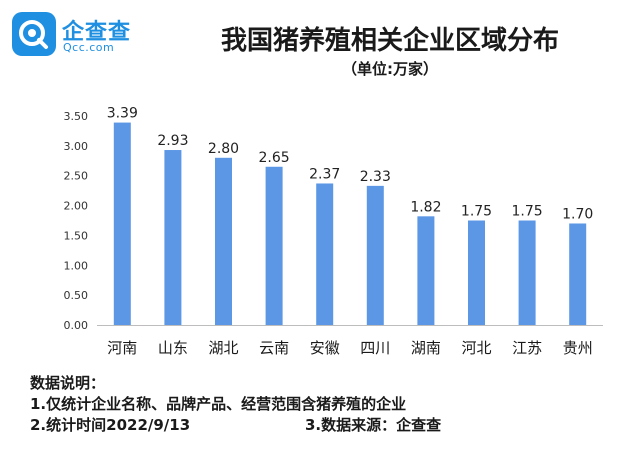  Describe the element at coordinates (578, 348) in the screenshot. I see `x-category-label: 贵州` at that location.